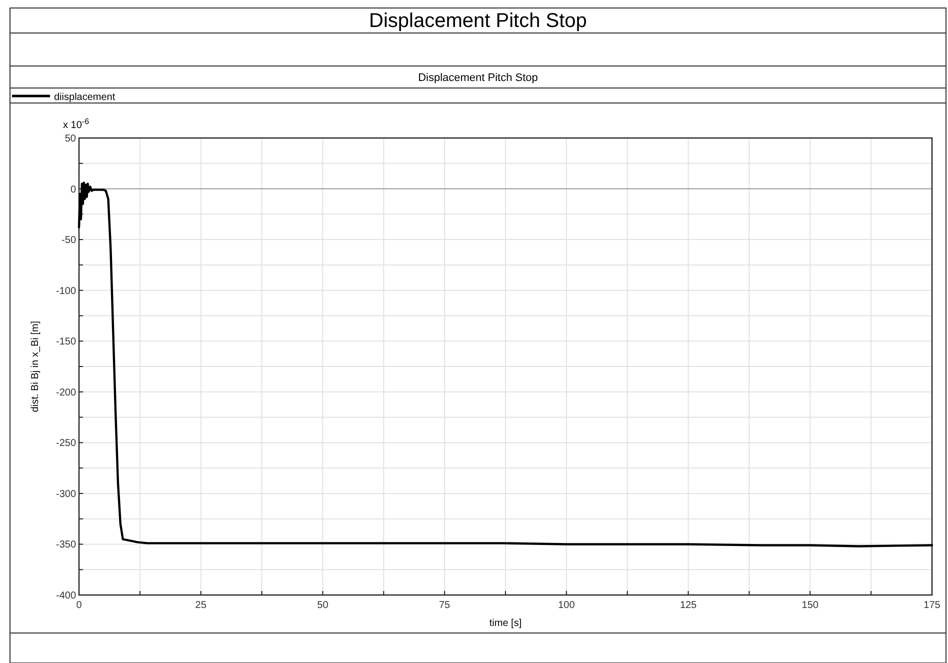 This screenshot has width=948, height=663. What do you see at coordinates (323, 605) in the screenshot?
I see `x-tick-label: 50` at bounding box center [323, 605].